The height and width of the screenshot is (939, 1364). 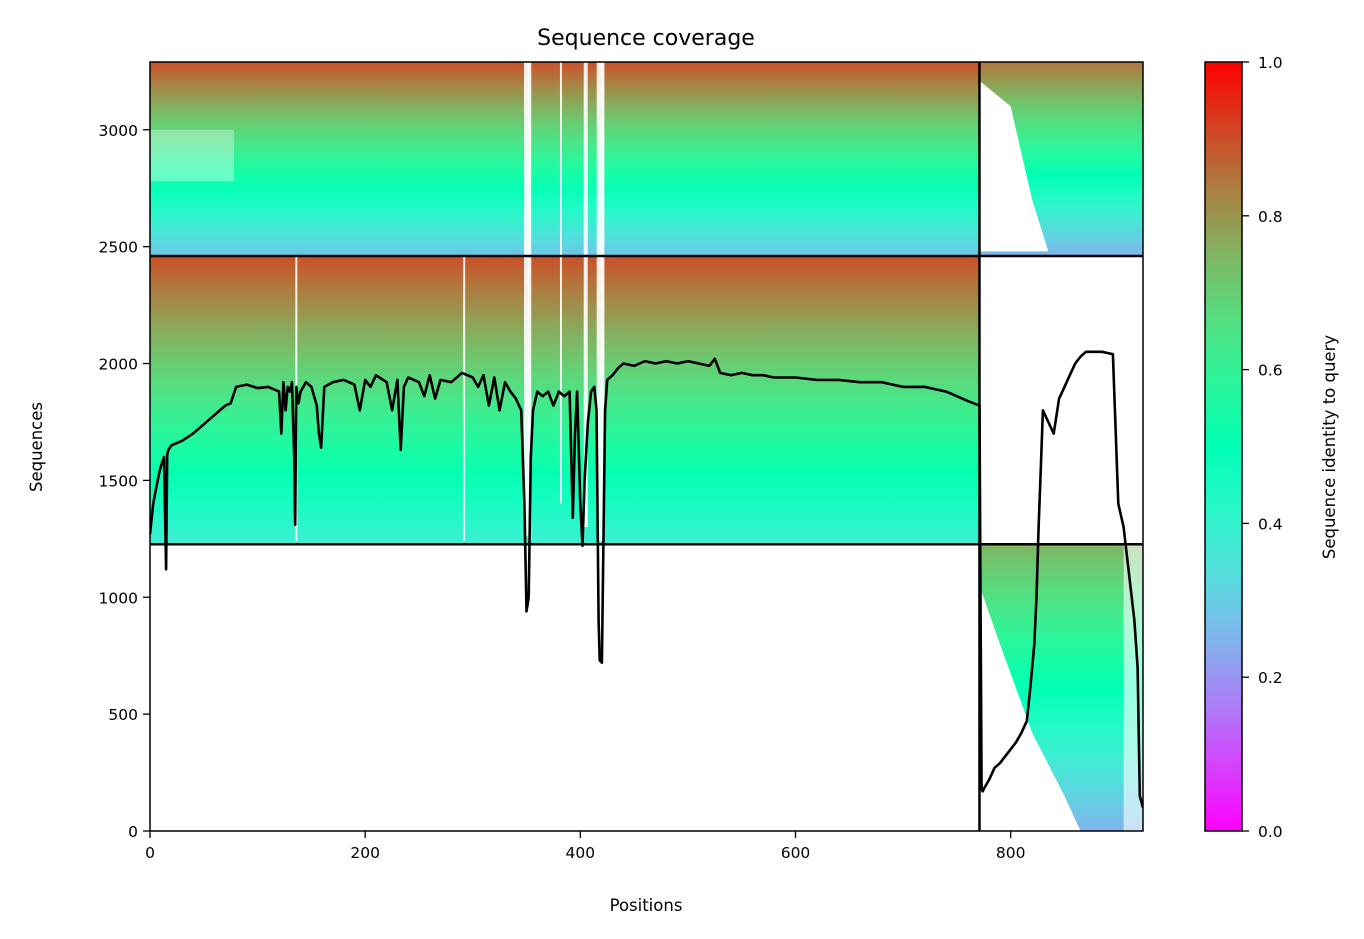 I want to click on colorbar-tick-label: 0.6, so click(x=1270, y=371).